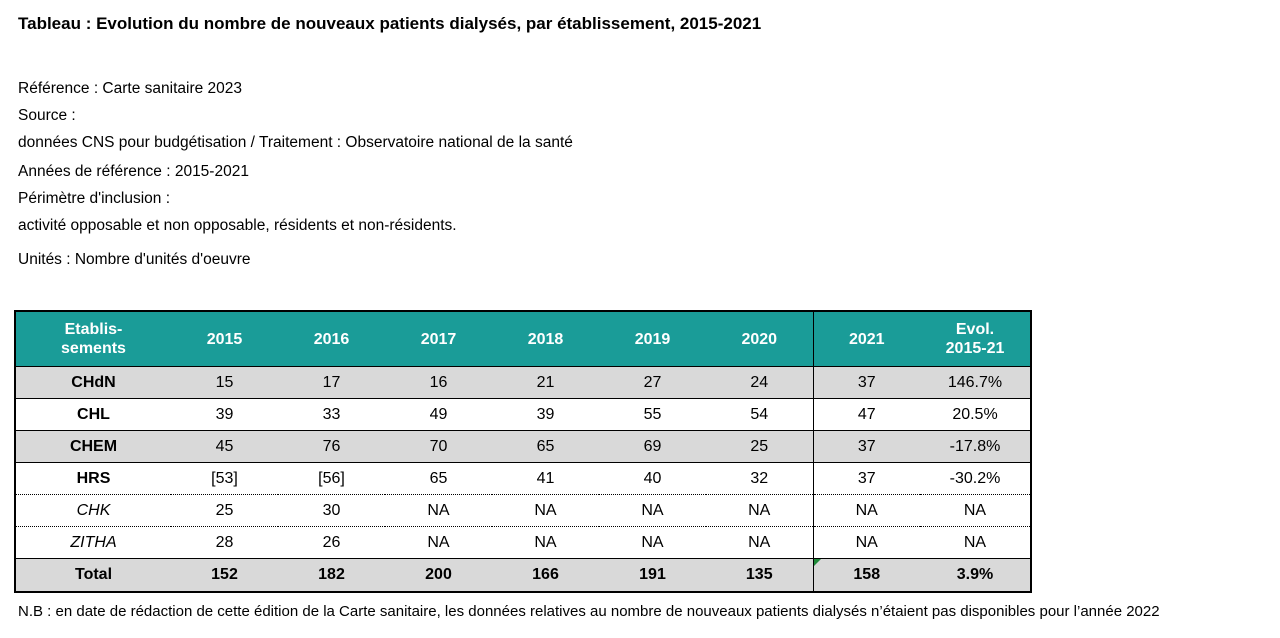  What do you see at coordinates (438, 575) in the screenshot?
I see `total-value: 200` at bounding box center [438, 575].